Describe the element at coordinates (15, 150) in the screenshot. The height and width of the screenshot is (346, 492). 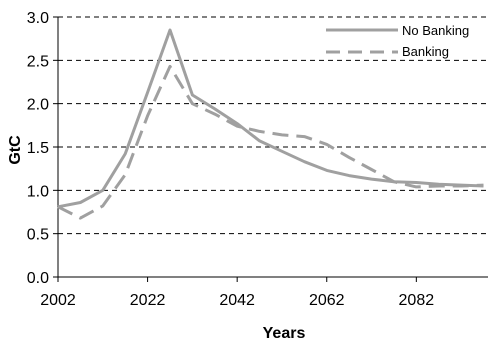
I see `y-axis-label: GtC` at that location.